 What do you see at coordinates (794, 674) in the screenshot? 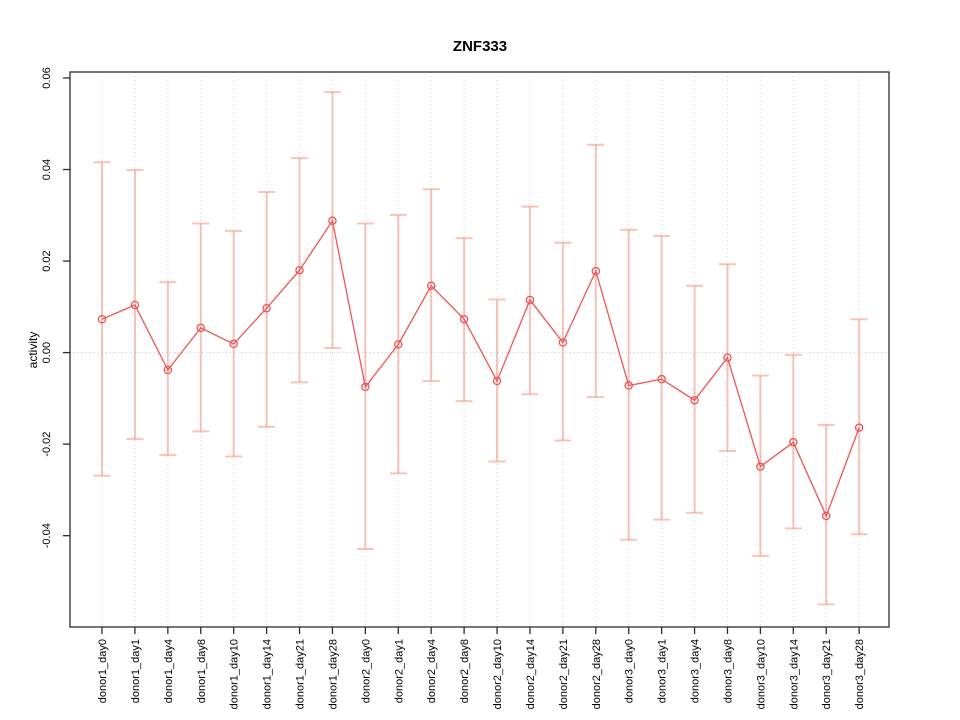
I see `x-tick-label: donor3_day14` at bounding box center [794, 674].